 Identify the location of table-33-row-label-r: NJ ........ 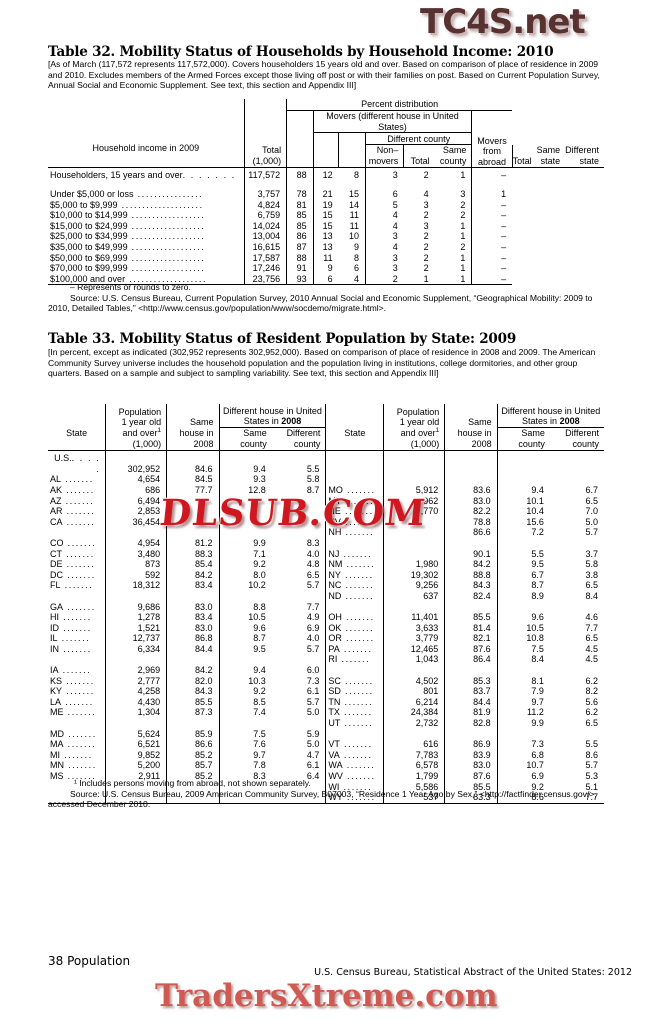
(354, 554).